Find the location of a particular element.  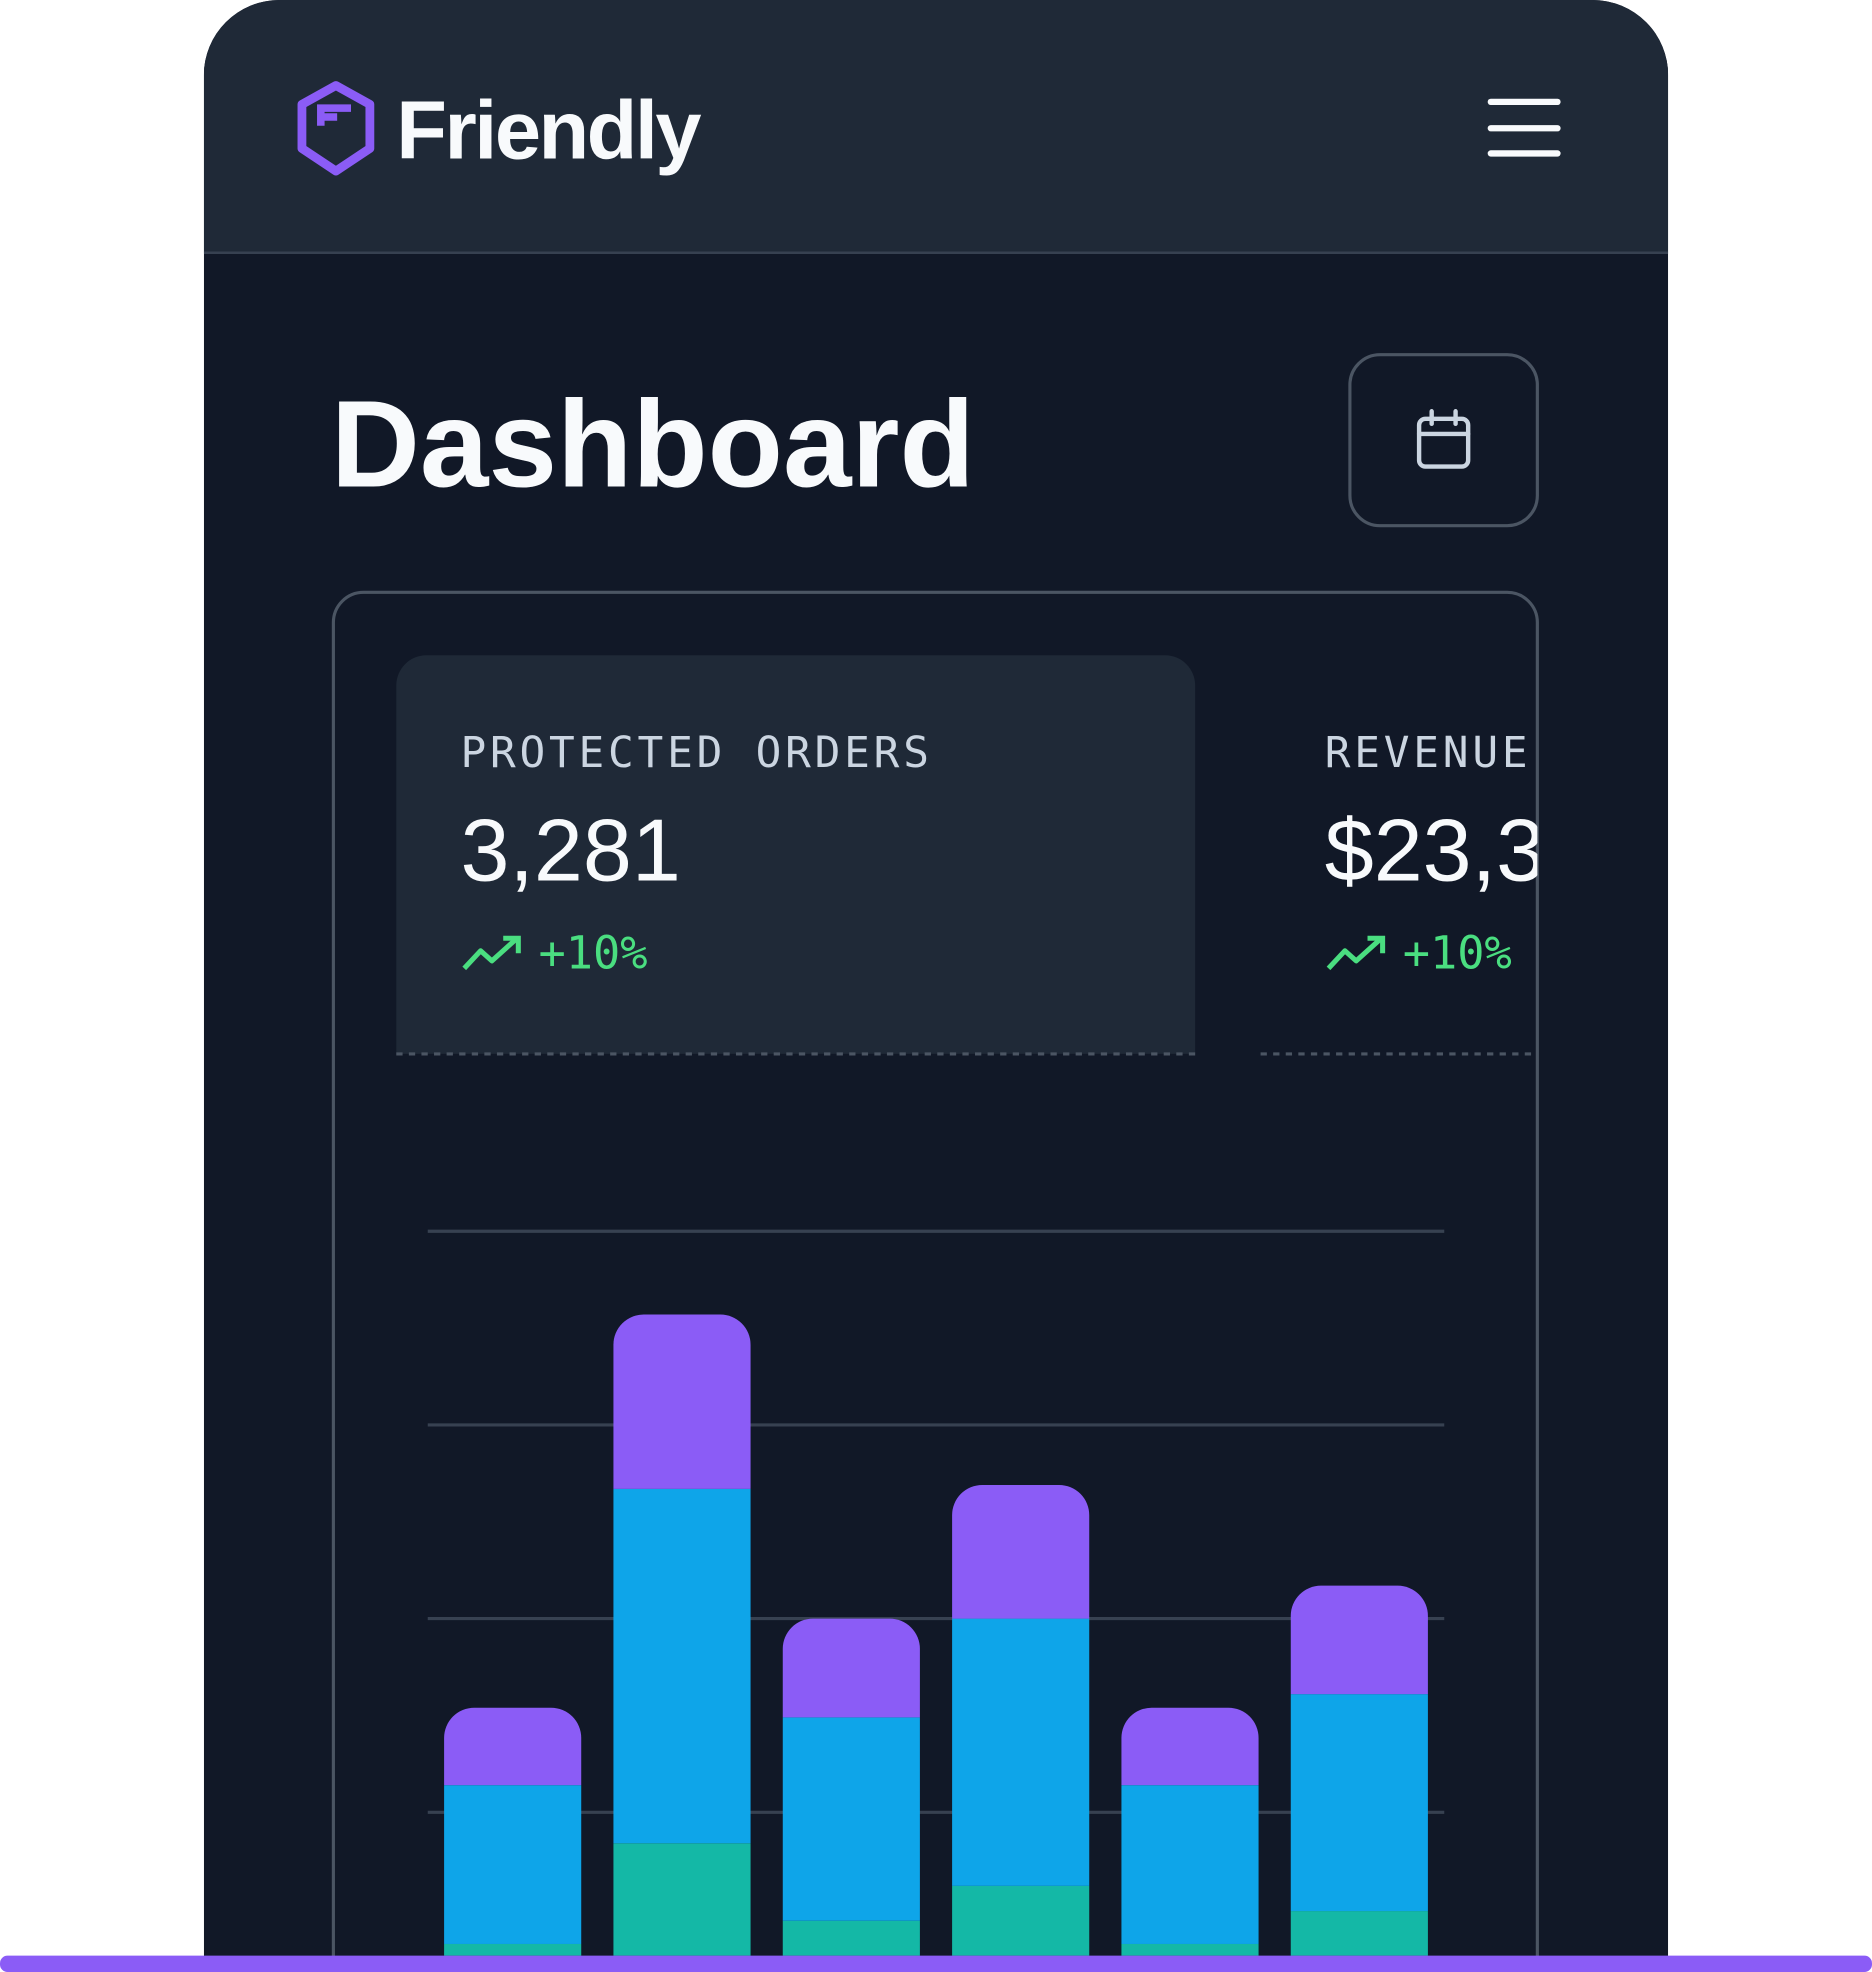

logo-icon is located at coordinates (336, 128).